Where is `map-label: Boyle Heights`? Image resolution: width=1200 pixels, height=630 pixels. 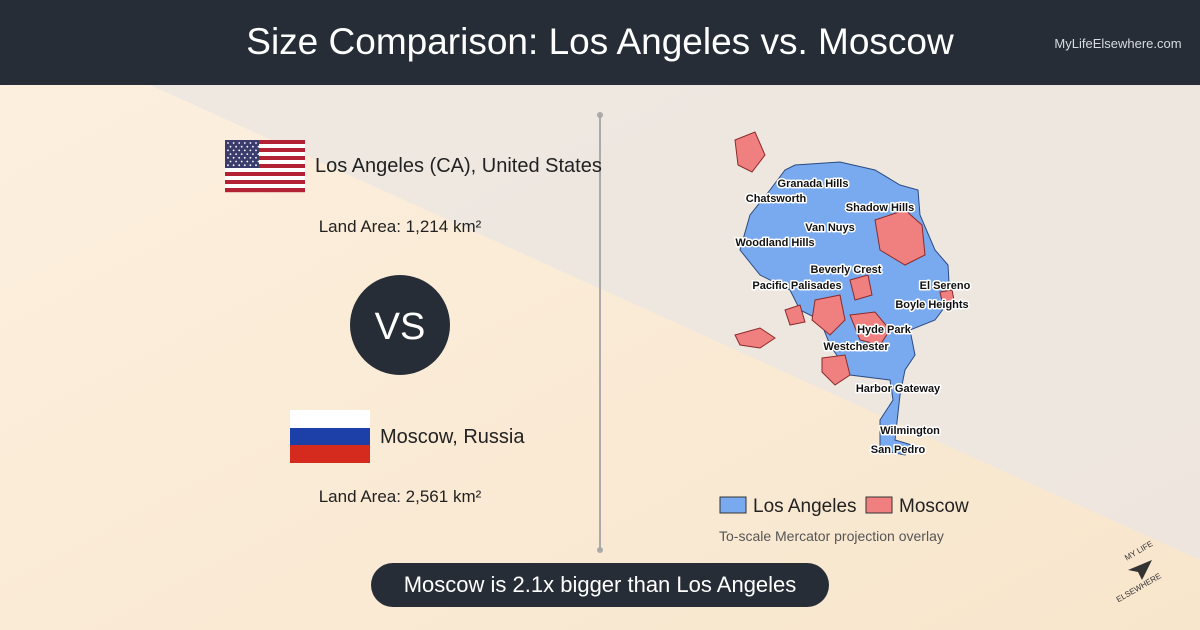
map-label: Boyle Heights is located at coordinates (931, 305).